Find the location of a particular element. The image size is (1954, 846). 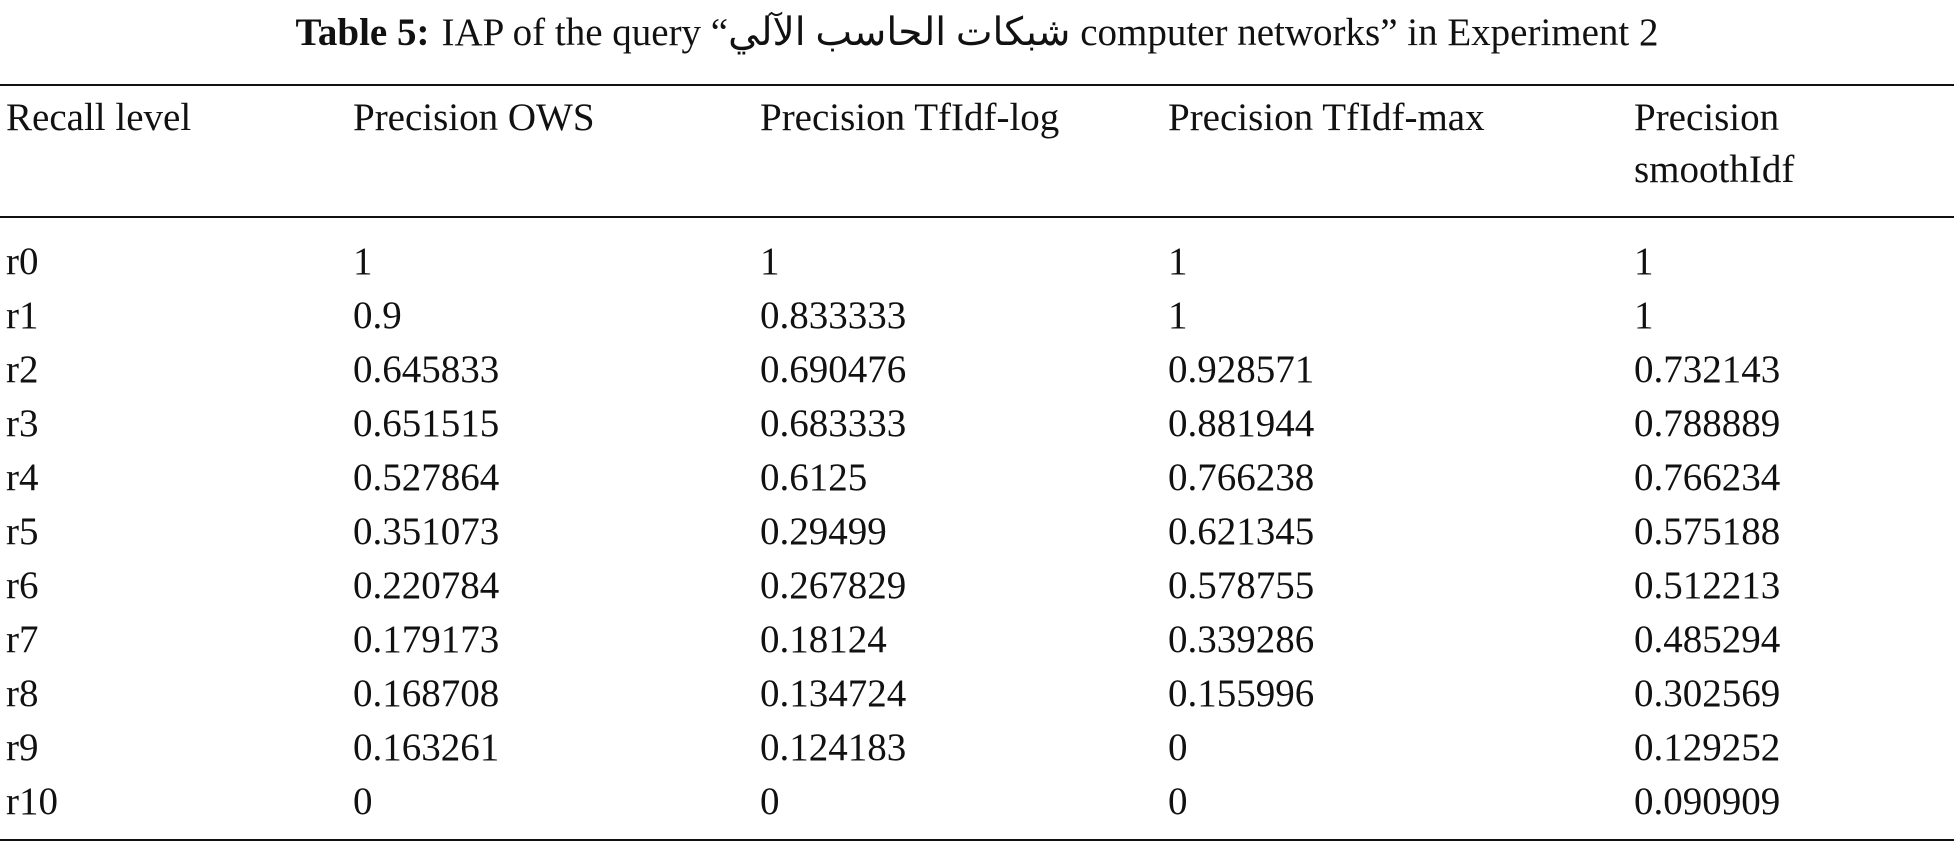

row-label: r1 is located at coordinates (22, 315).